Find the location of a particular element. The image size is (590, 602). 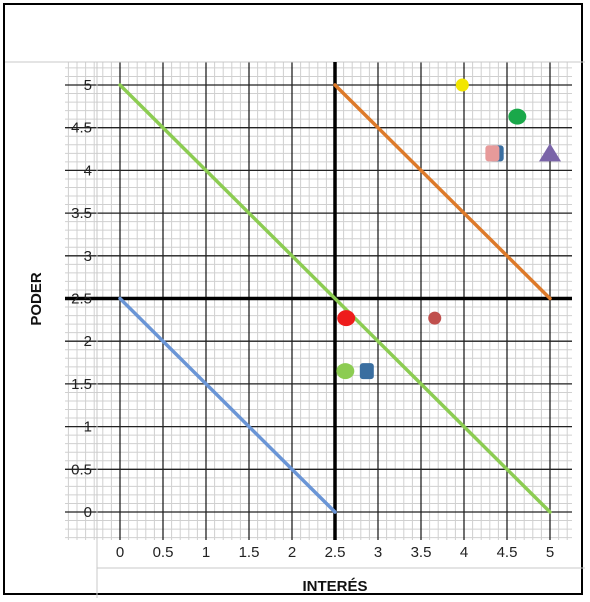

x-axis-title: INTERÉS is located at coordinates (334, 586).